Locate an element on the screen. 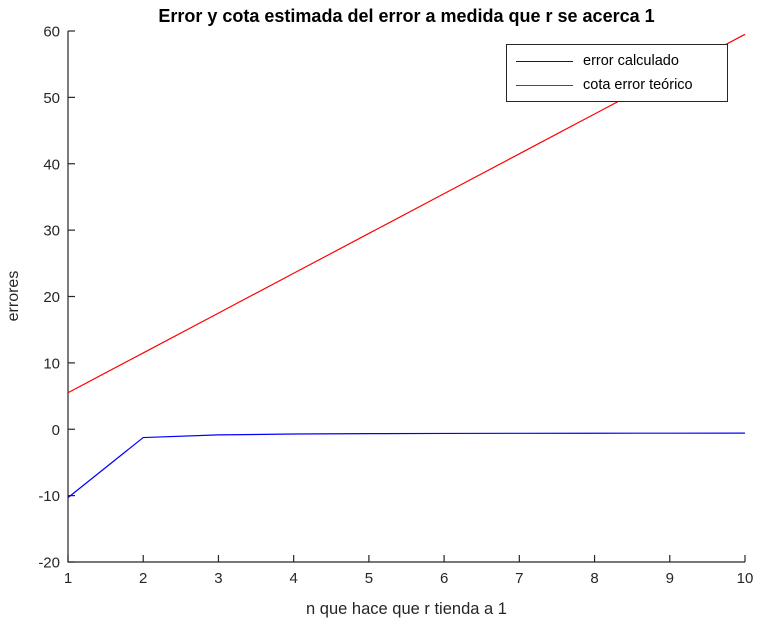 The image size is (760, 632). svg-text: 5 is located at coordinates (369, 578).